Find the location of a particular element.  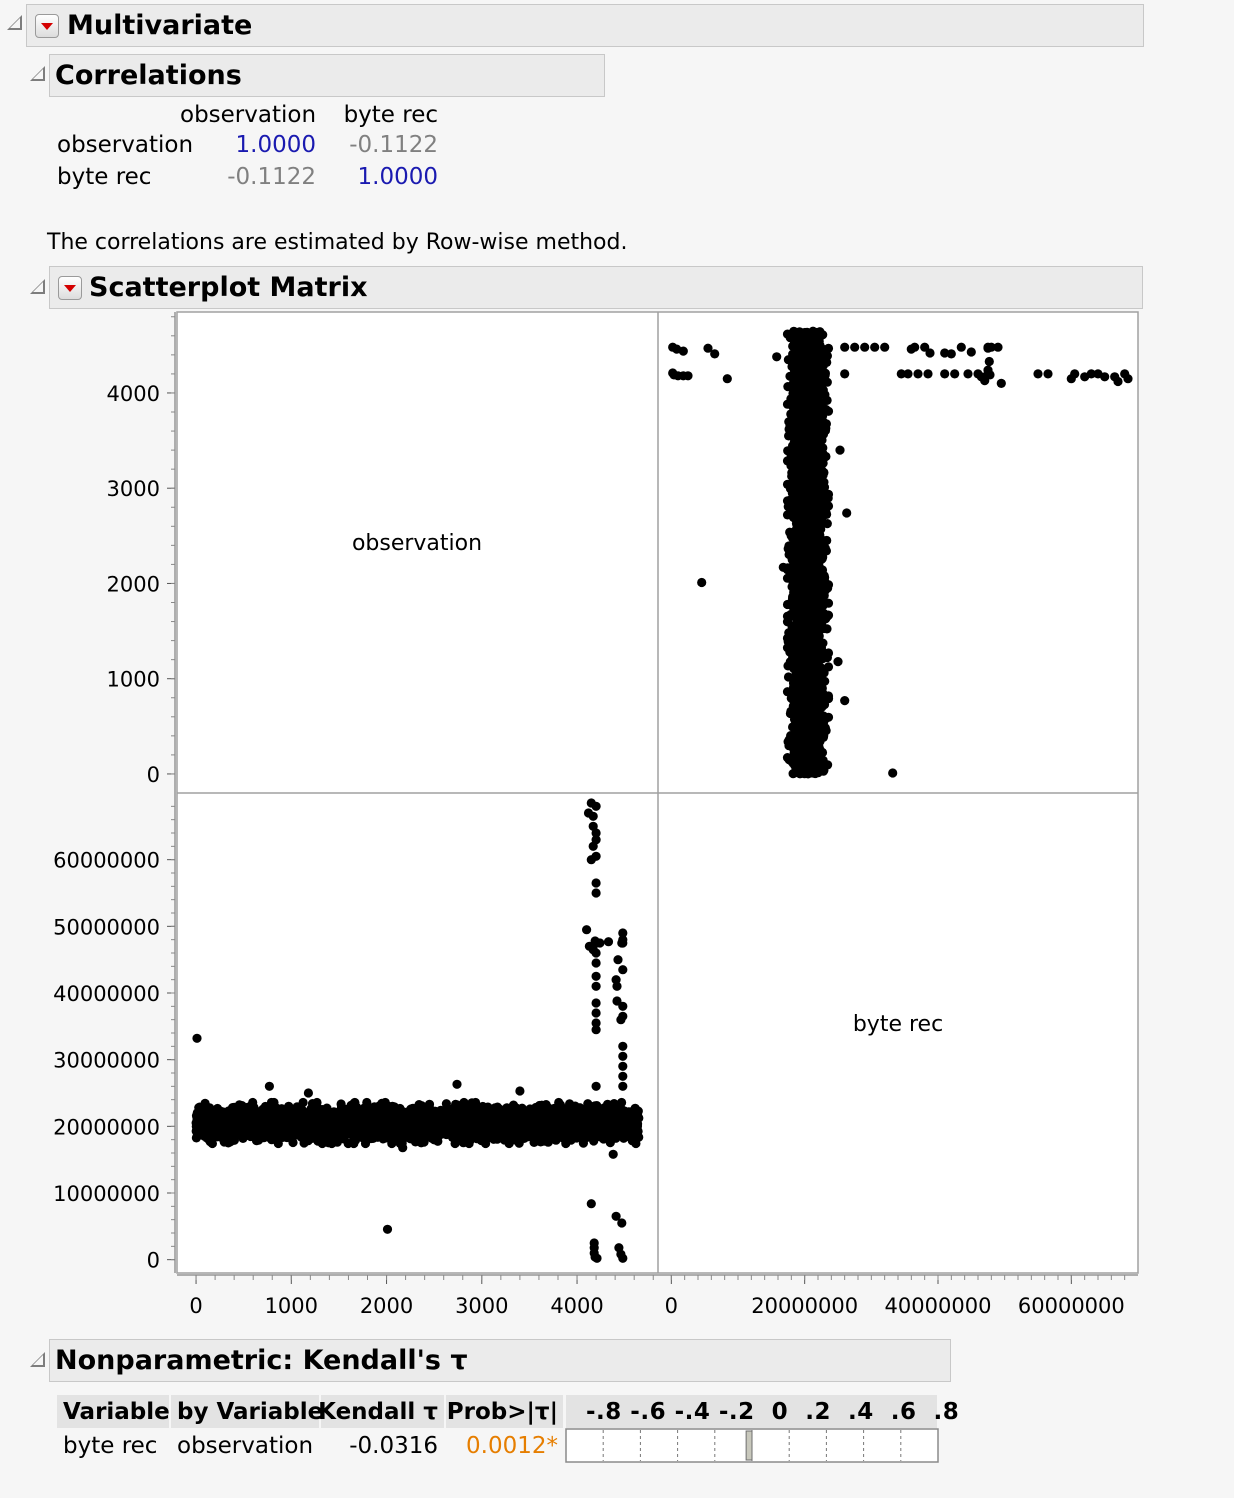

scatter-points-upper is located at coordinates (900, 552).